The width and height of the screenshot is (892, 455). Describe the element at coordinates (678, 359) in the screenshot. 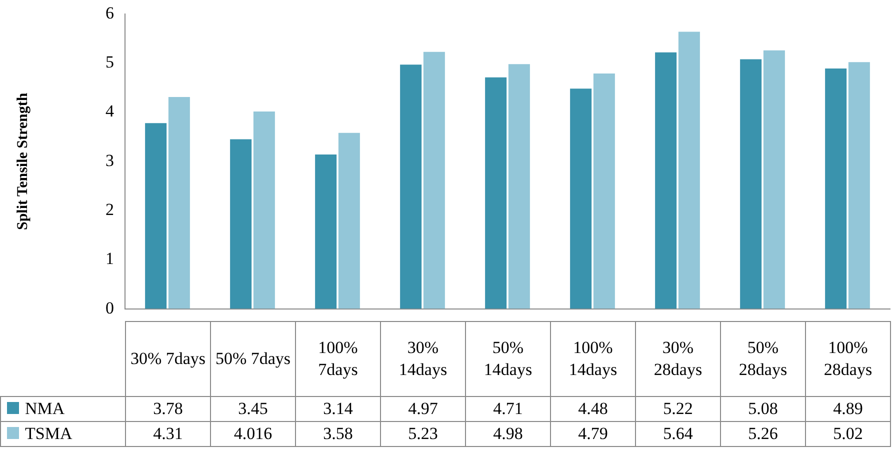

I see `x-tick-label: 30% 28days` at that location.